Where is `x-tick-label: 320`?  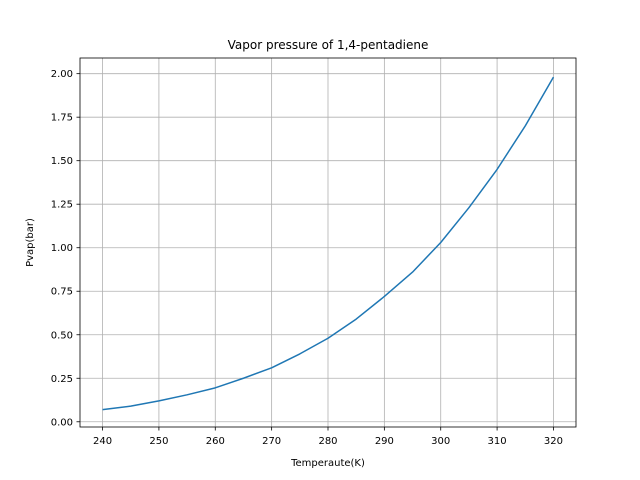
x-tick-label: 320 is located at coordinates (553, 441).